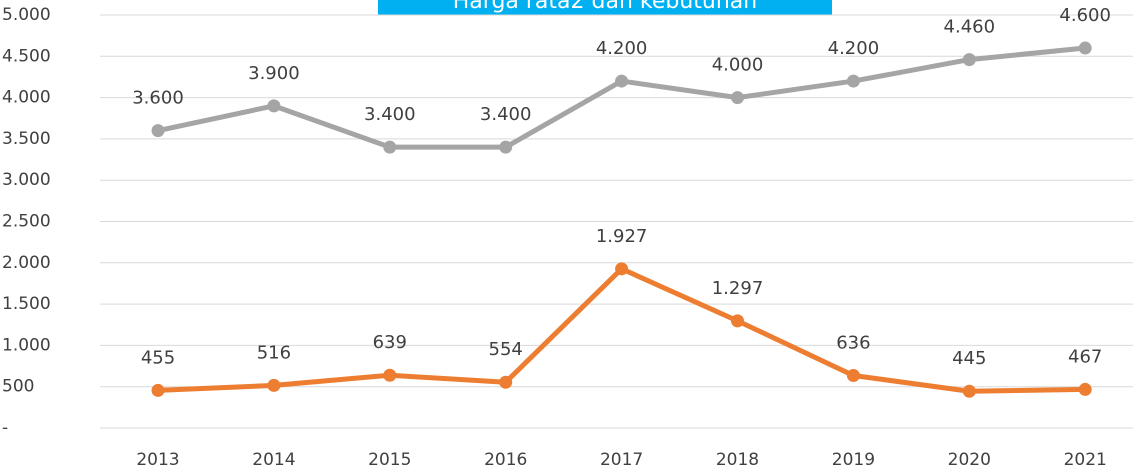  Describe the element at coordinates (389, 460) in the screenshot. I see `x-tick-label: 2015` at that location.